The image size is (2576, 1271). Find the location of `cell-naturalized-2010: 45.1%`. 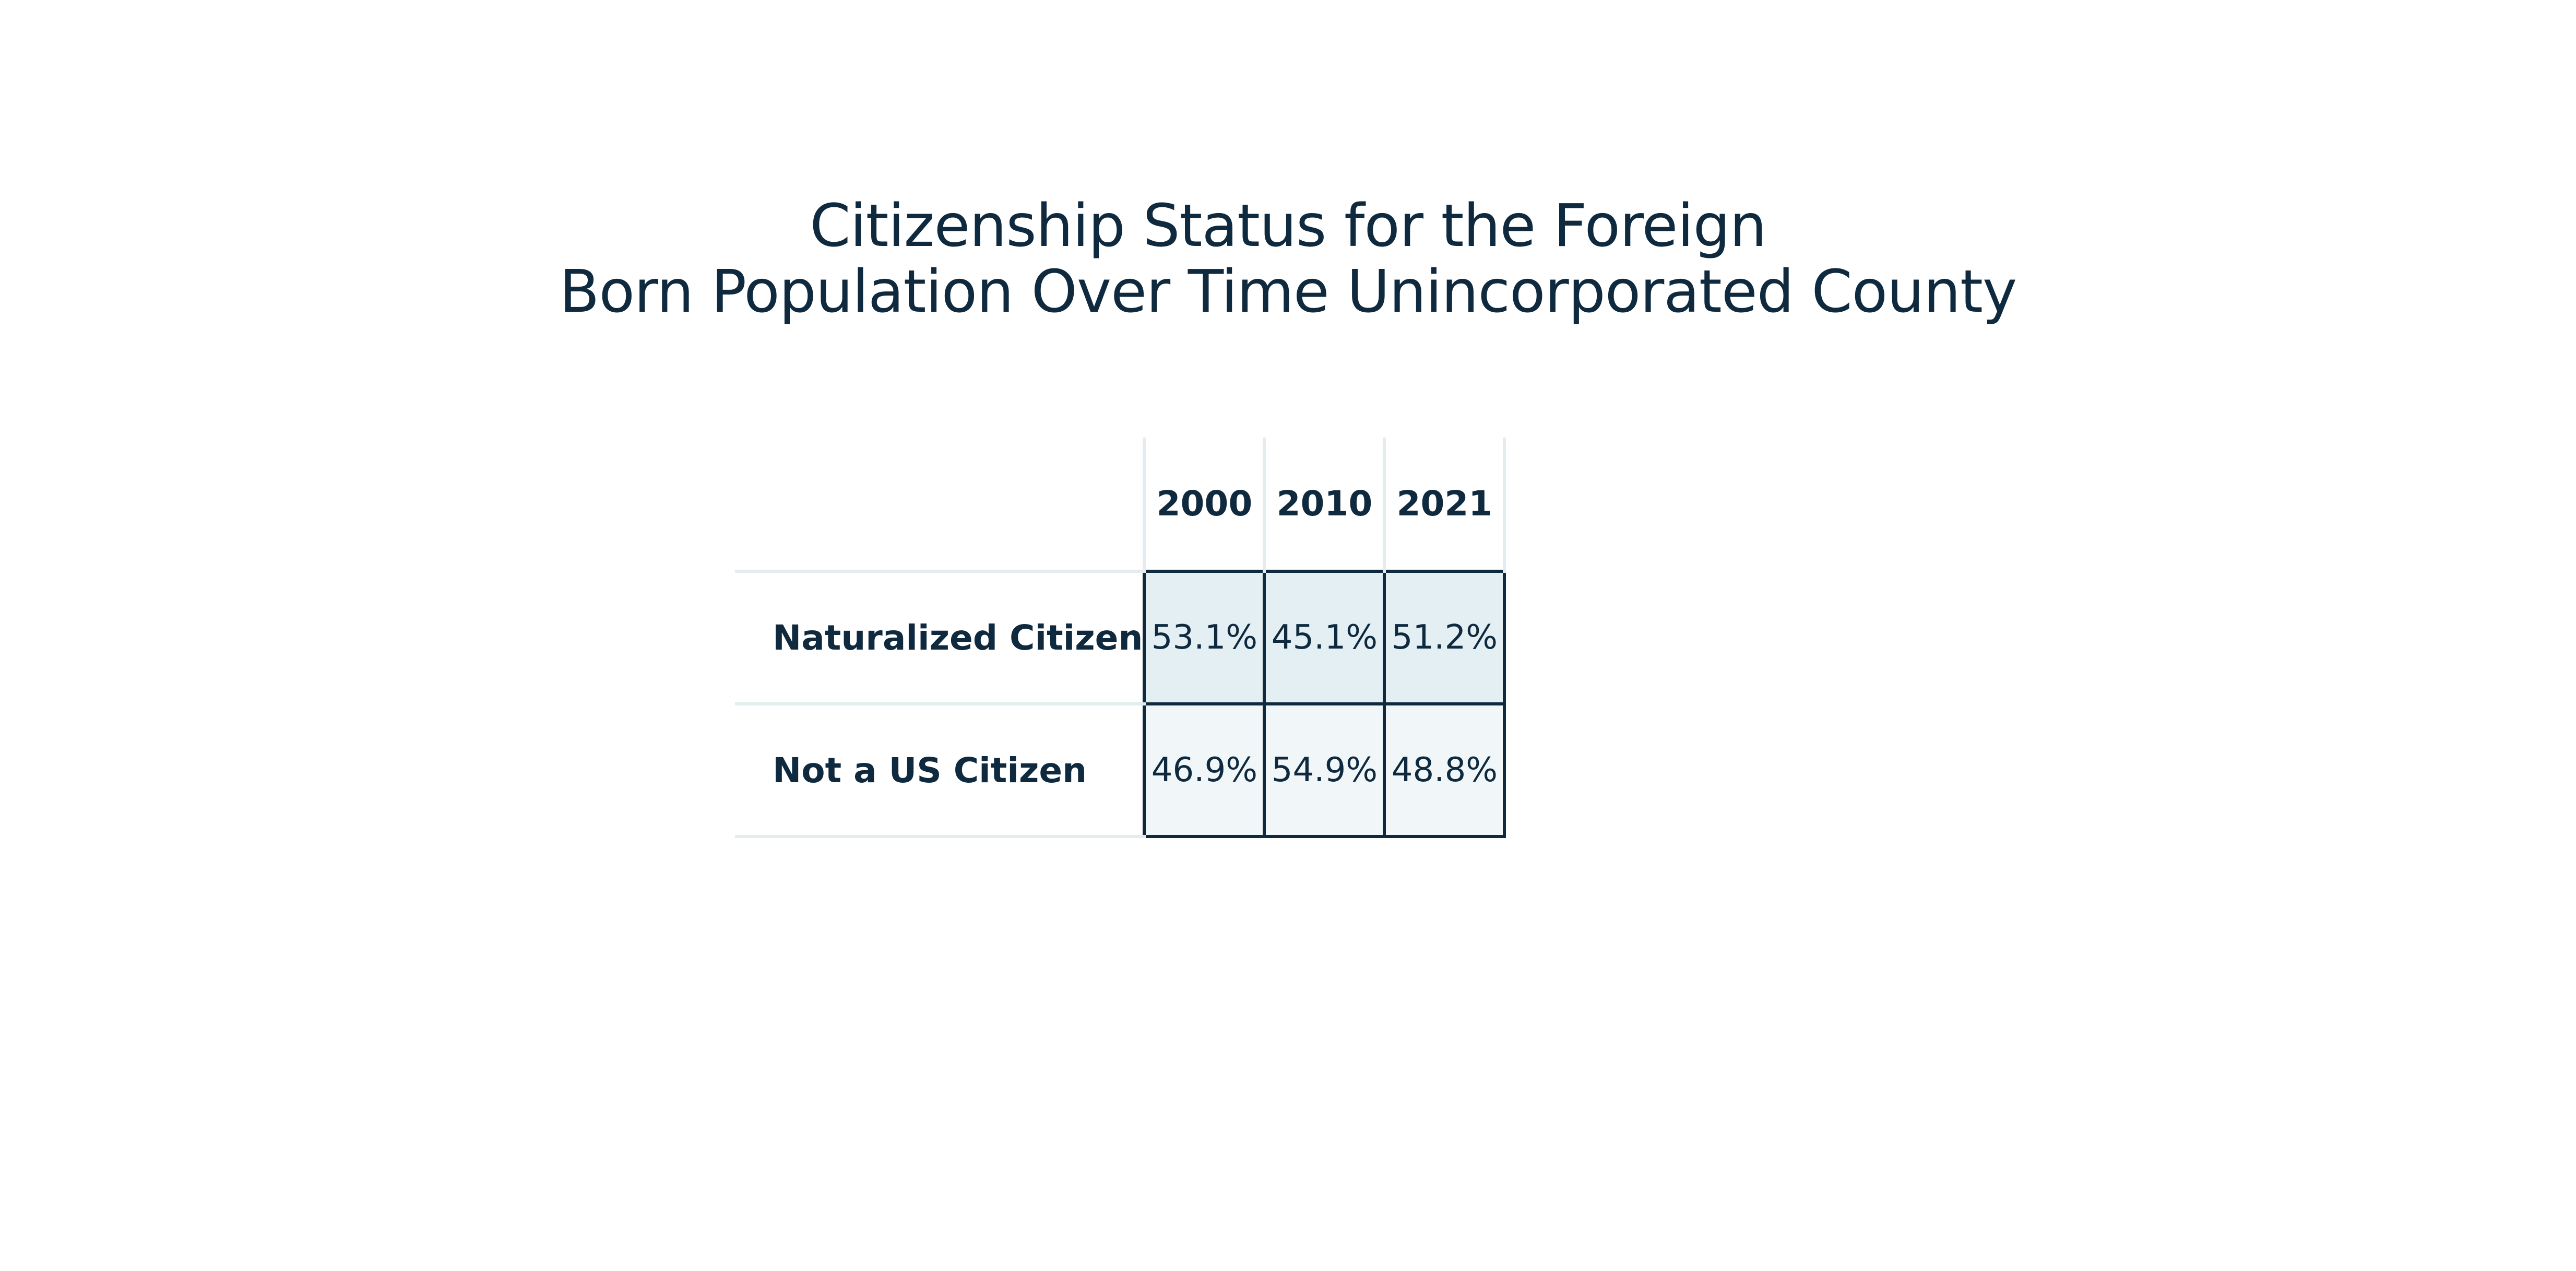

cell-naturalized-2010: 45.1% is located at coordinates (1324, 637).